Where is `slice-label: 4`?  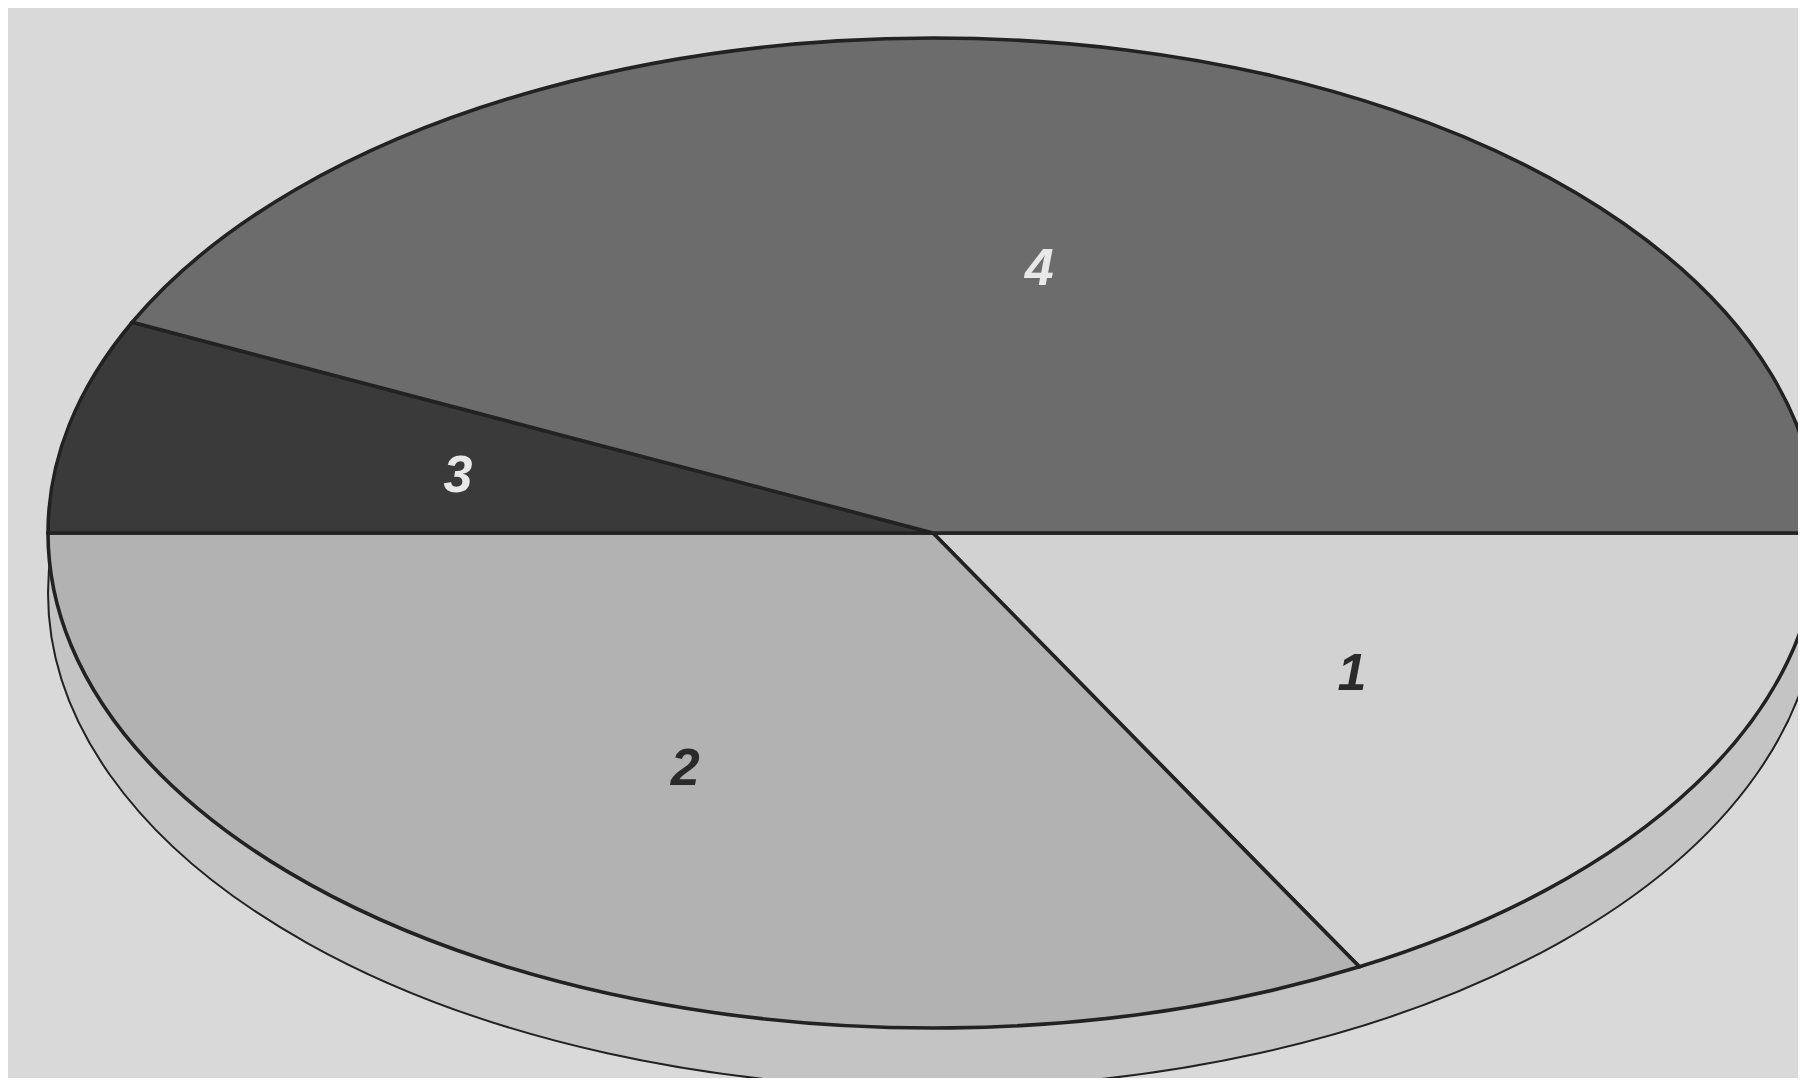
slice-label: 4 is located at coordinates (1038, 267).